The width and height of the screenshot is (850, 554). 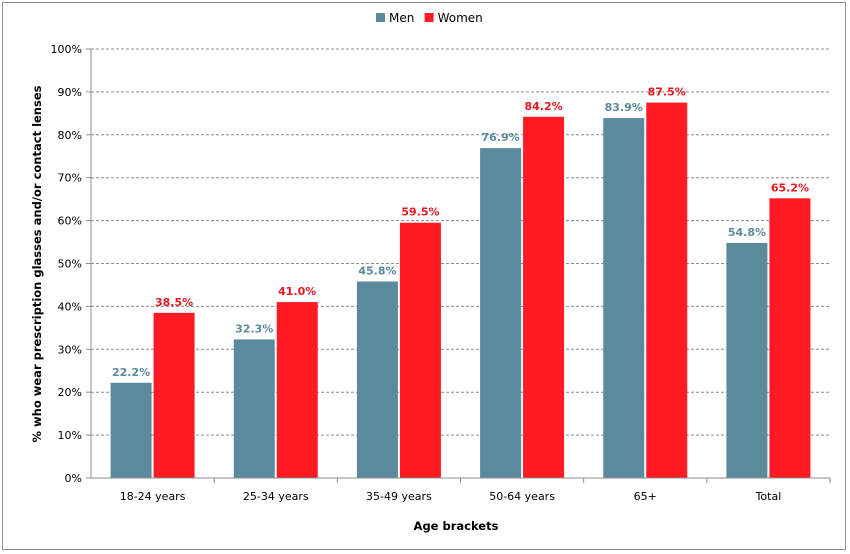 I want to click on y-tick-label: 20%, so click(x=70, y=392).